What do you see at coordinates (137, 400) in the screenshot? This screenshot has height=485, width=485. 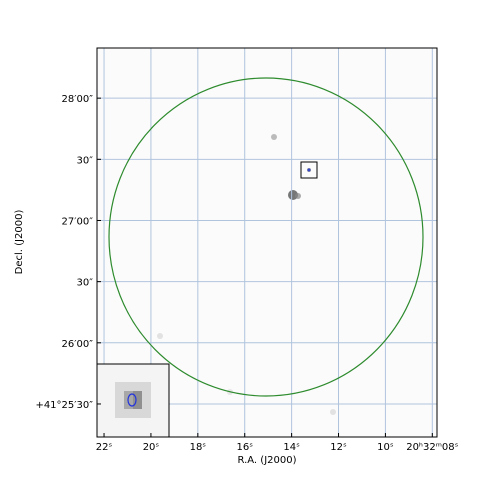 I see `inset-pixels` at bounding box center [137, 400].